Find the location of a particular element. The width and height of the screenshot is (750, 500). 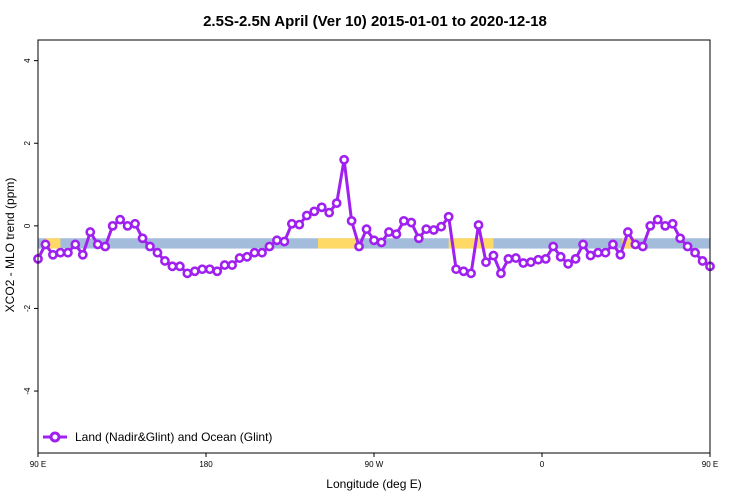

y-tick-label: 0 is located at coordinates (27, 225).